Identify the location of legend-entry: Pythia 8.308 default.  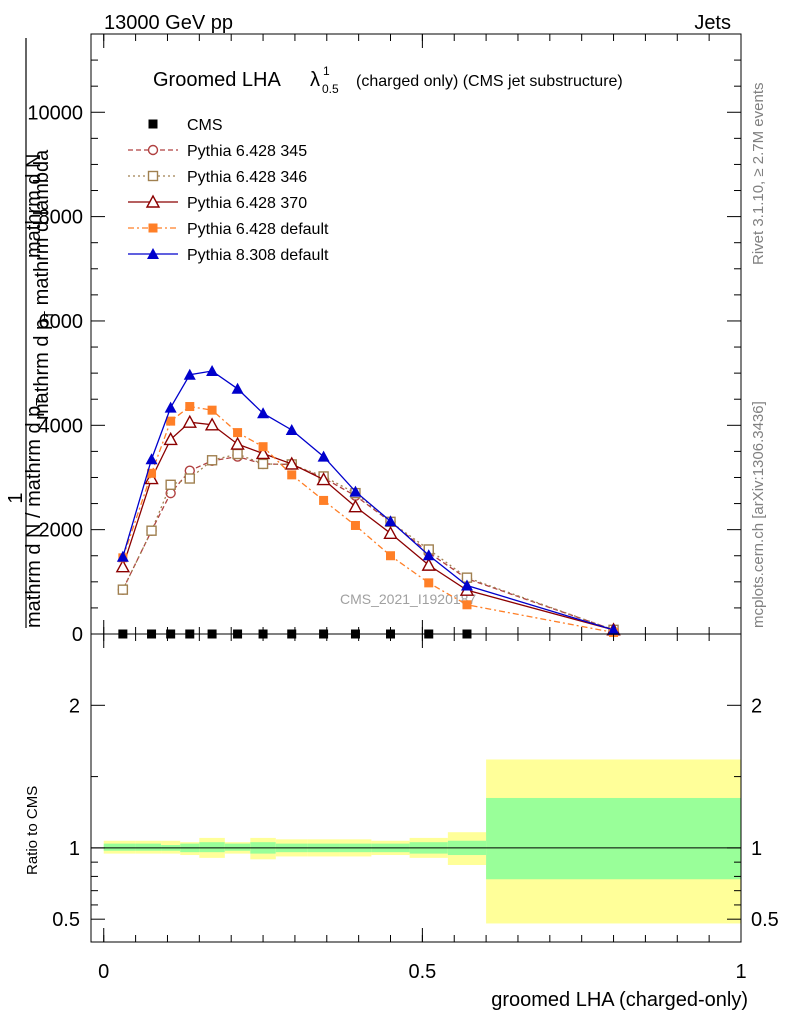
(228, 255).